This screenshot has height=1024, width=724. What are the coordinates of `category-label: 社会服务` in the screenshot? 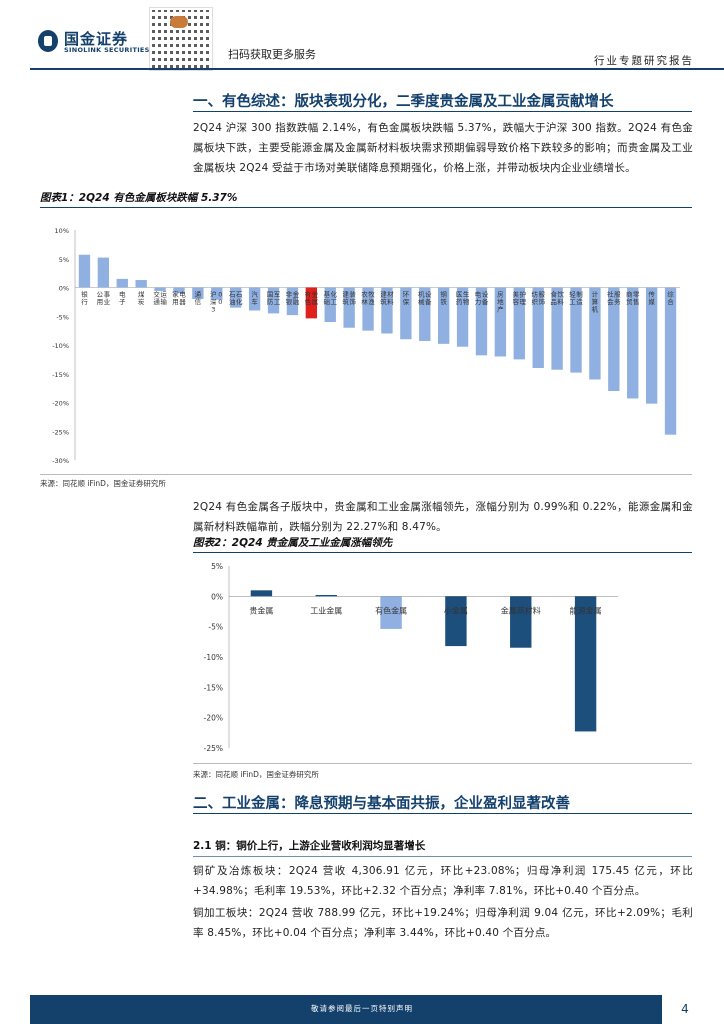 It's located at (614, 298).